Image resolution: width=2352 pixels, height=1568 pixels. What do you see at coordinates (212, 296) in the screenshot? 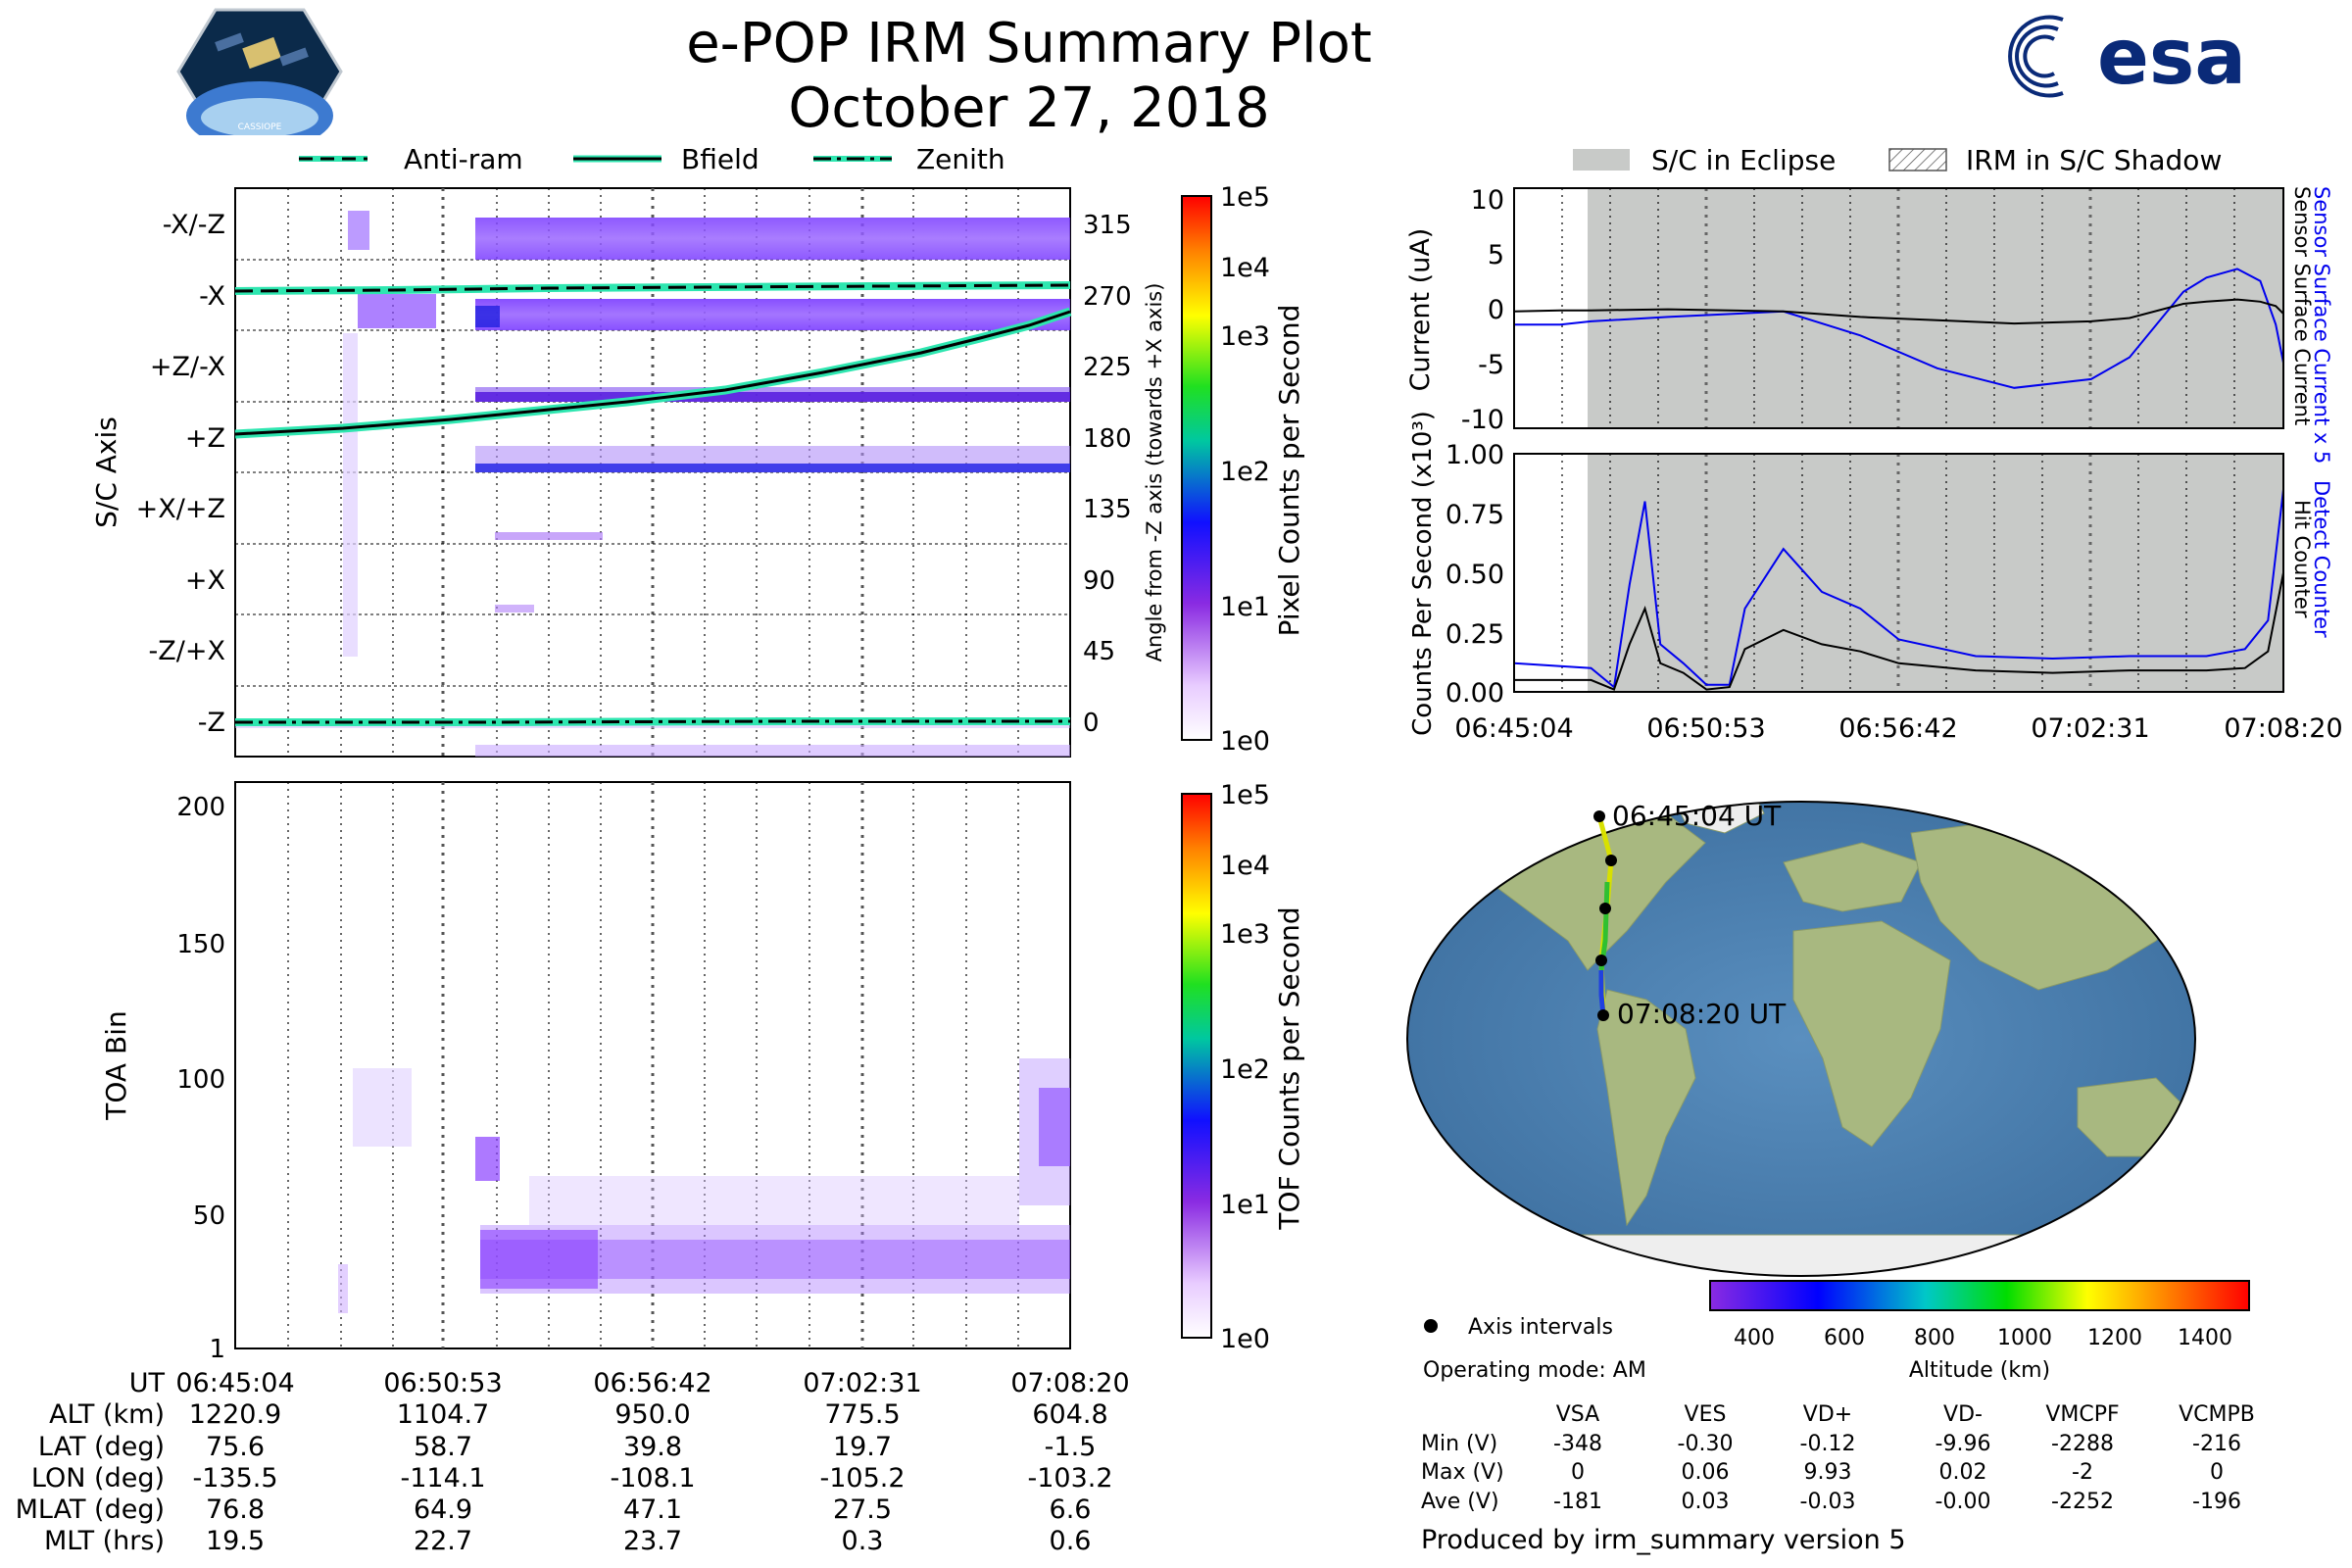
I see `row-label: -X` at bounding box center [212, 296].